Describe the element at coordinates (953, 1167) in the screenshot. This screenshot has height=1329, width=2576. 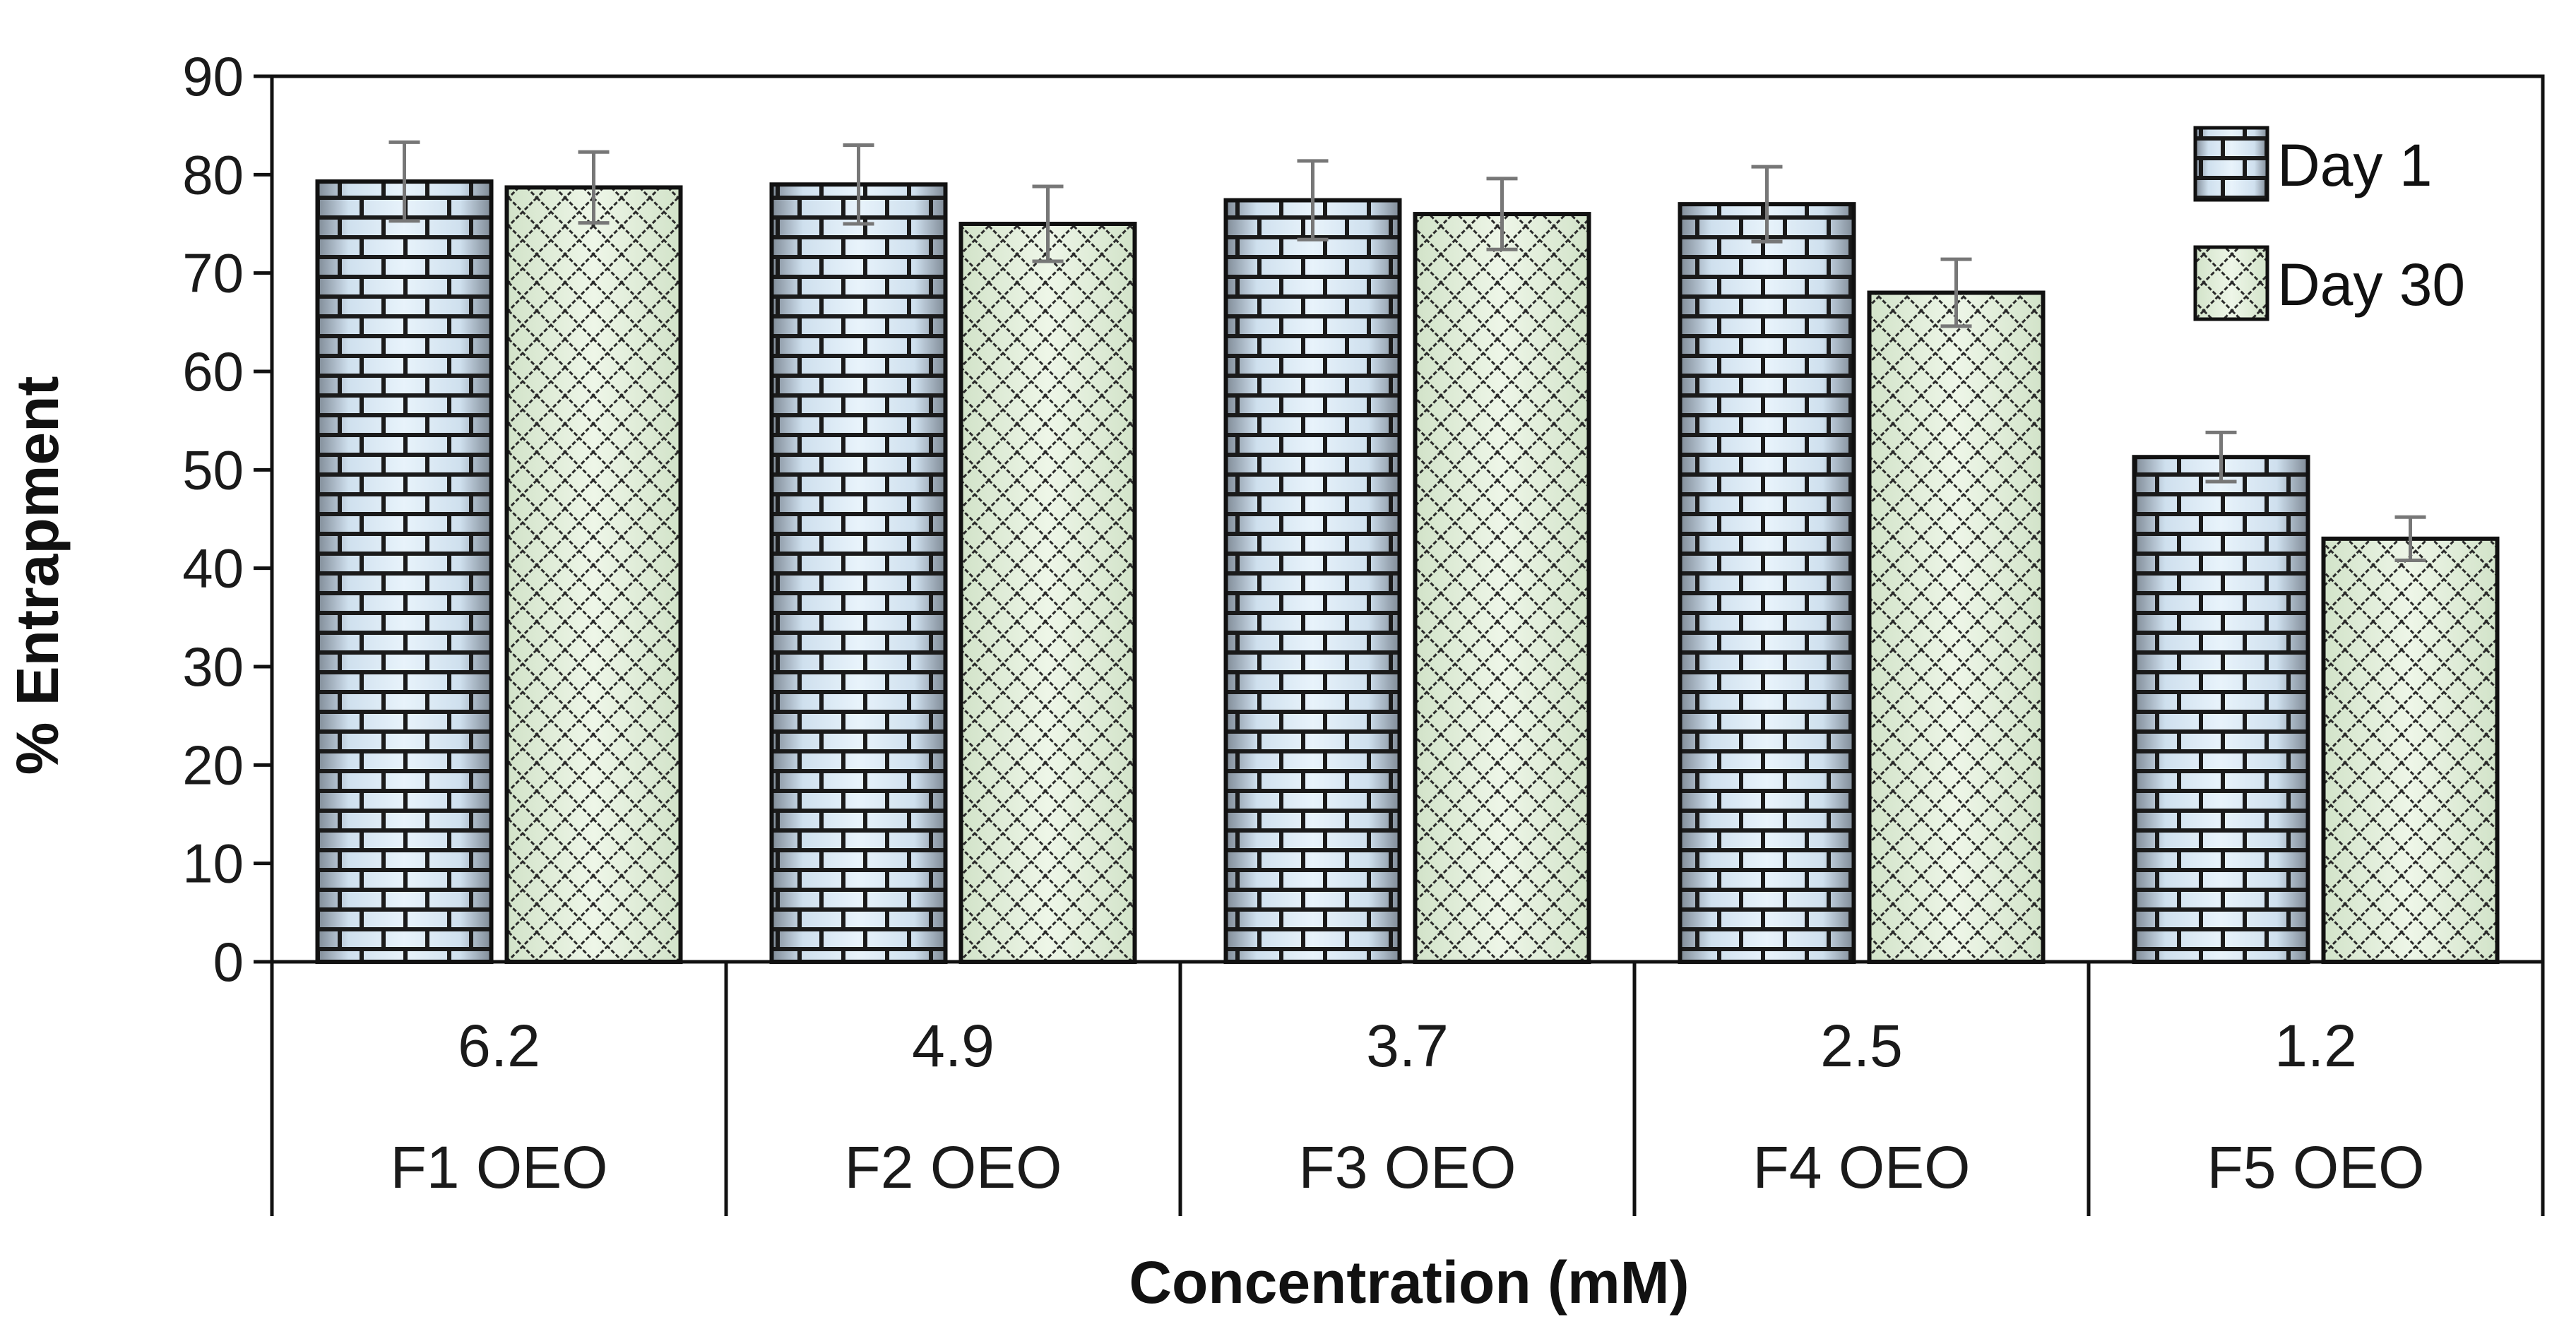
I see `x-tick-label-formulation: F2 OEO` at that location.